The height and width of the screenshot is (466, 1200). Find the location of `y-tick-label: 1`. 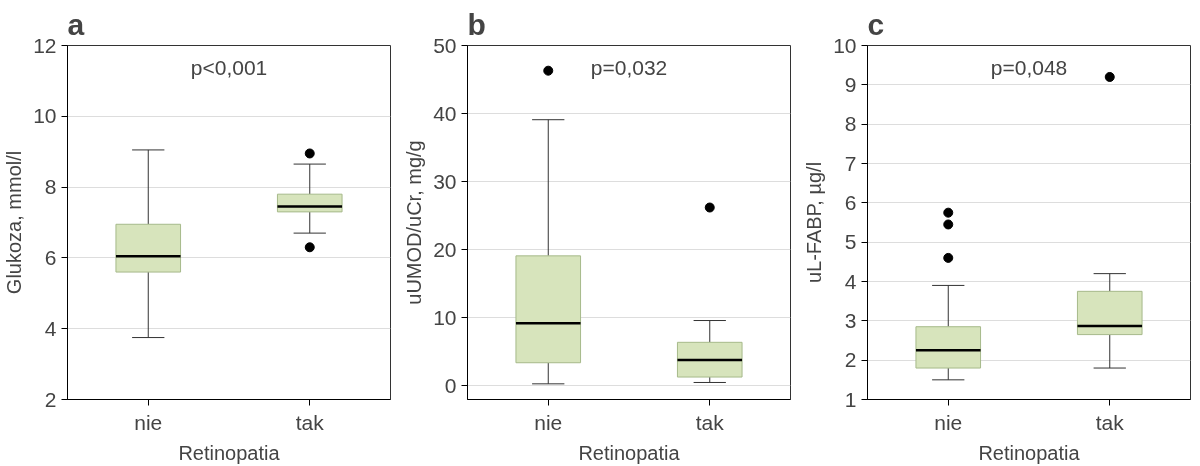

y-tick-label: 1 is located at coordinates (850, 399).